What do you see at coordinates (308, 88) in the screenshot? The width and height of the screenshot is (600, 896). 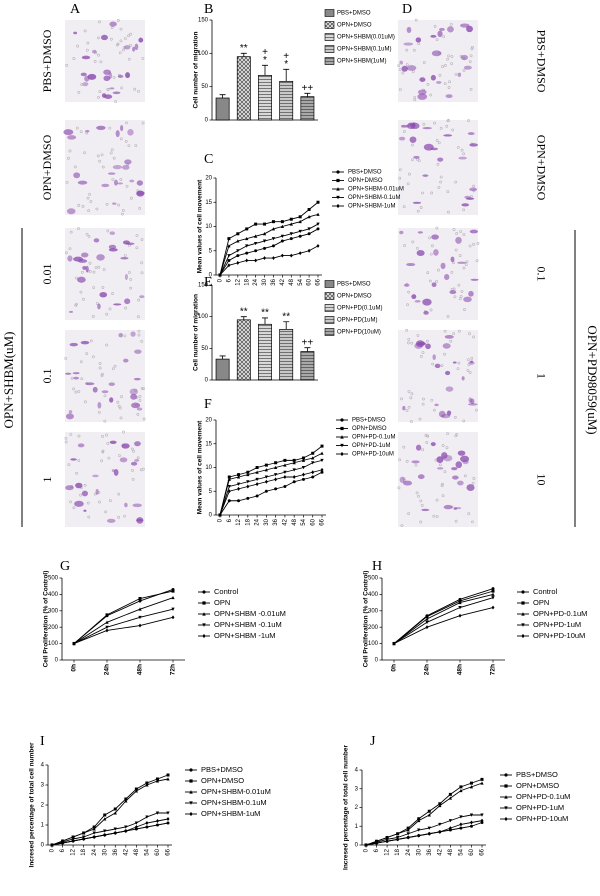 I see `significance-mark: ++` at bounding box center [308, 88].